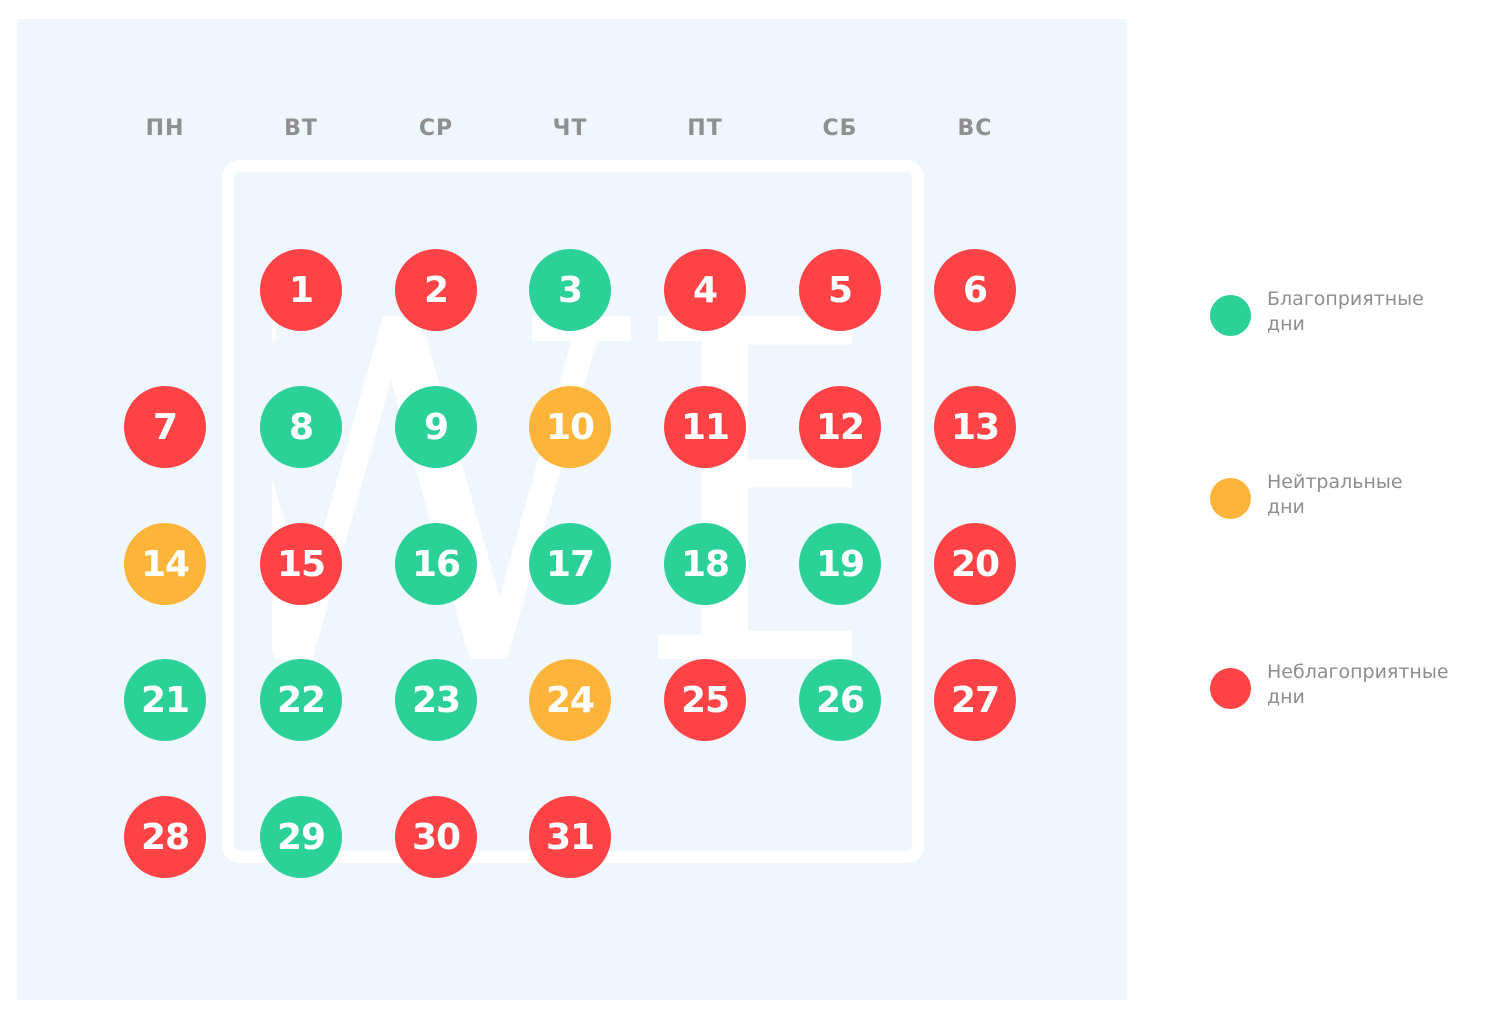 This screenshot has height=1018, width=1500. I want to click on day-circle-unfavorable: 27, so click(975, 700).